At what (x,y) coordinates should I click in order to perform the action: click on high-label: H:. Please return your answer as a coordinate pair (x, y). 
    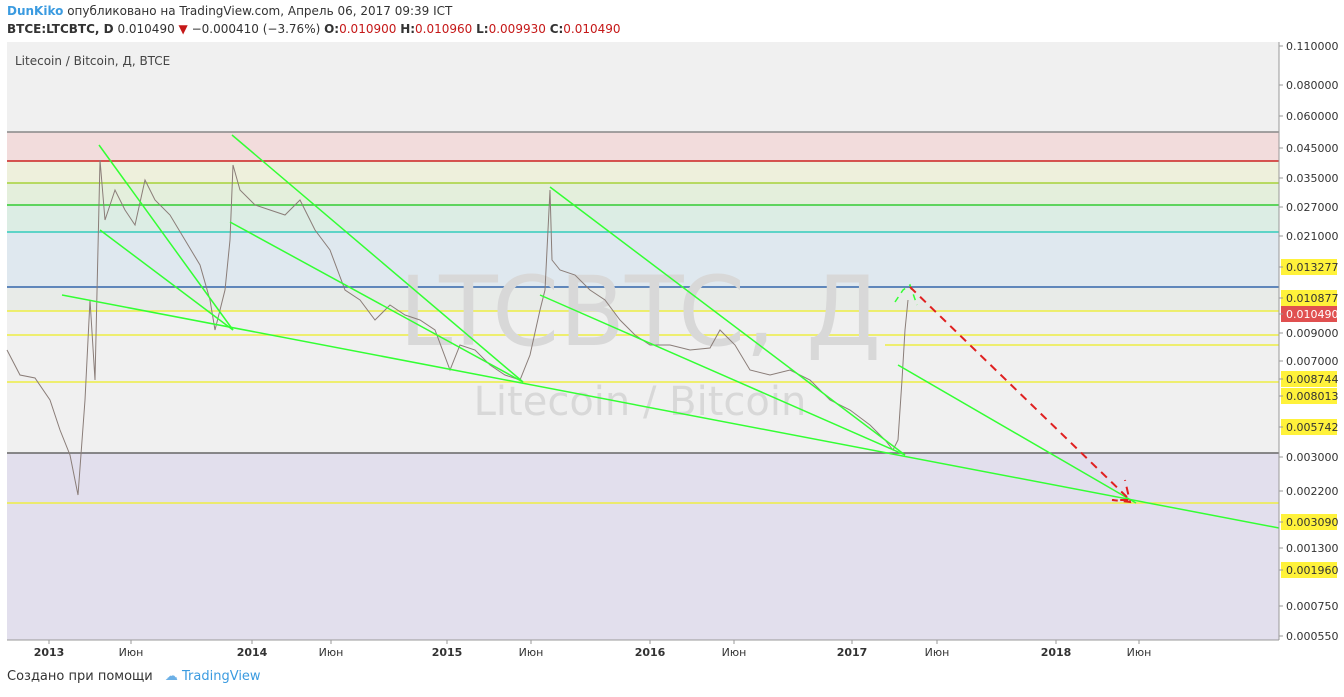
    Looking at the image, I should click on (408, 29).